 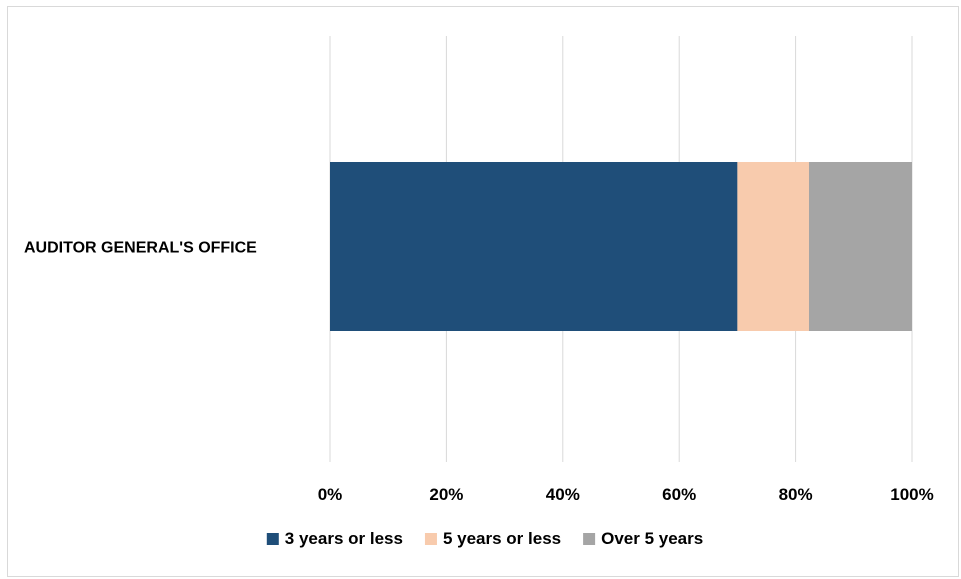 I want to click on x-tick-label: 100%, so click(x=911, y=494).